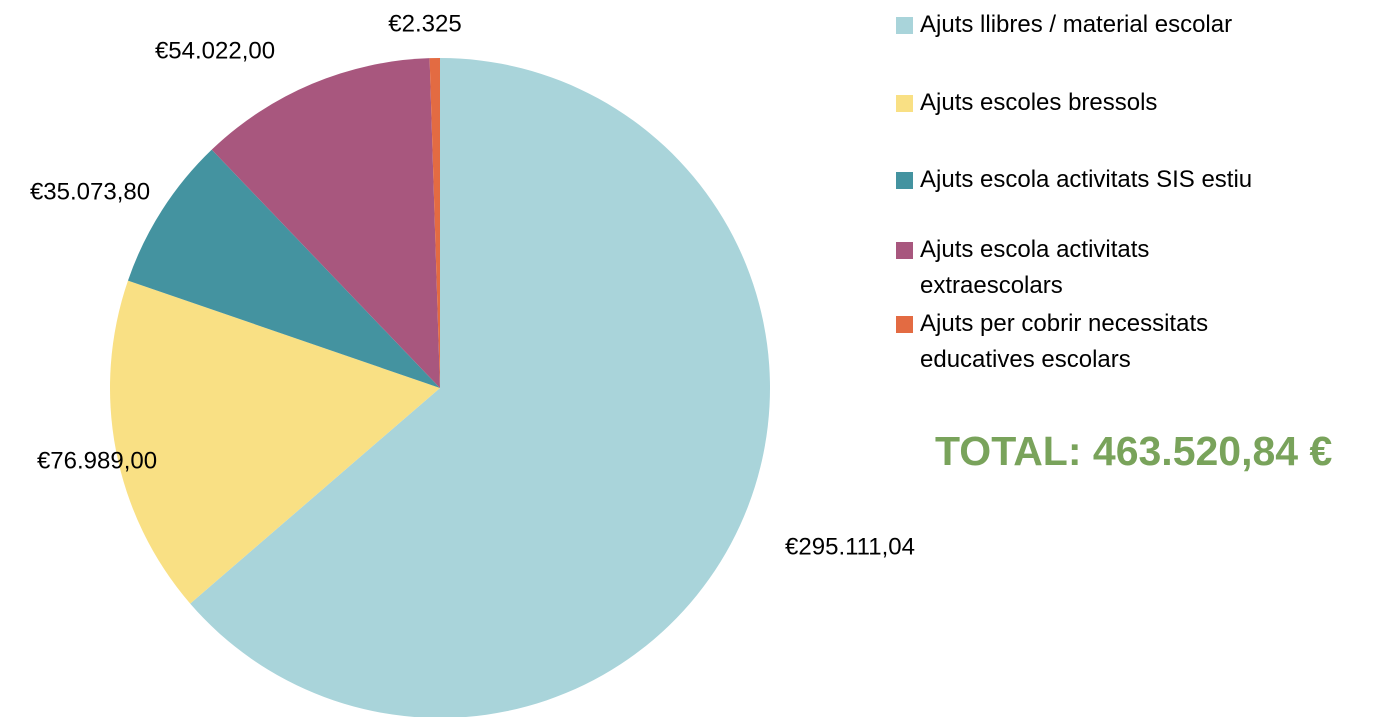  What do you see at coordinates (97, 460) in the screenshot?
I see `data-label: €76.989,00` at bounding box center [97, 460].